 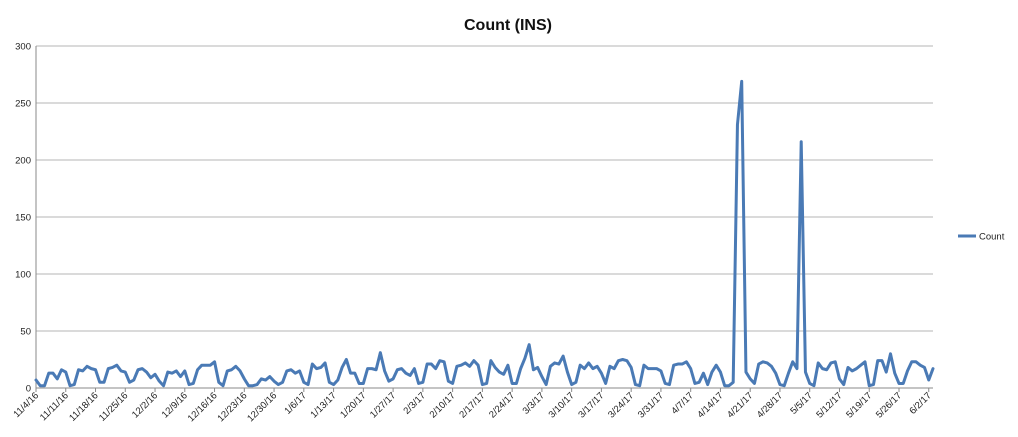 What do you see at coordinates (324, 405) in the screenshot?
I see `x-tick-label: 1/13/17` at bounding box center [324, 405].